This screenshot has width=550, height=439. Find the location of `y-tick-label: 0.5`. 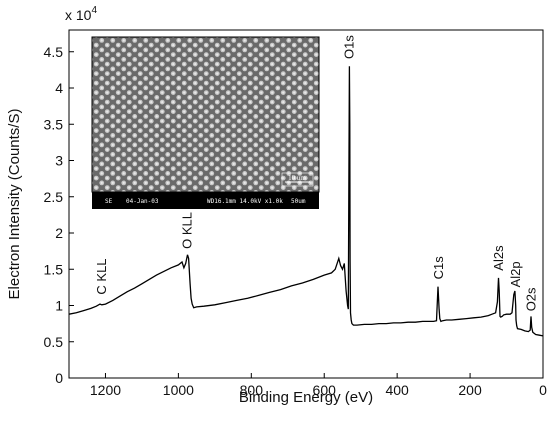

y-tick-label: 0.5 is located at coordinates (54, 342).